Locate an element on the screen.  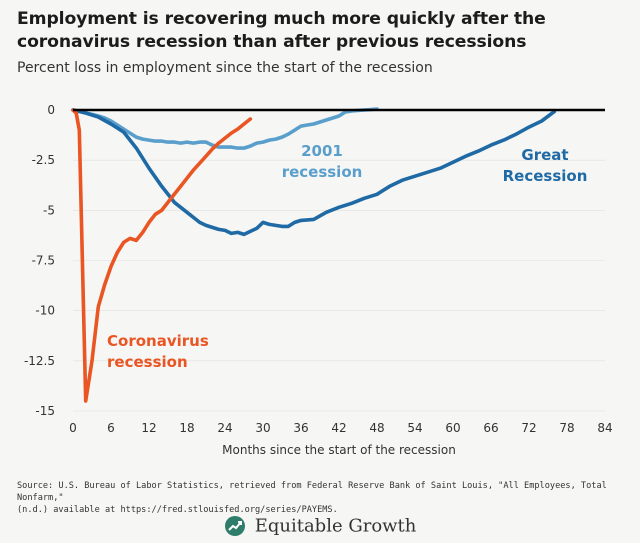
y-tick-label: -12.5 is located at coordinates (39, 361).